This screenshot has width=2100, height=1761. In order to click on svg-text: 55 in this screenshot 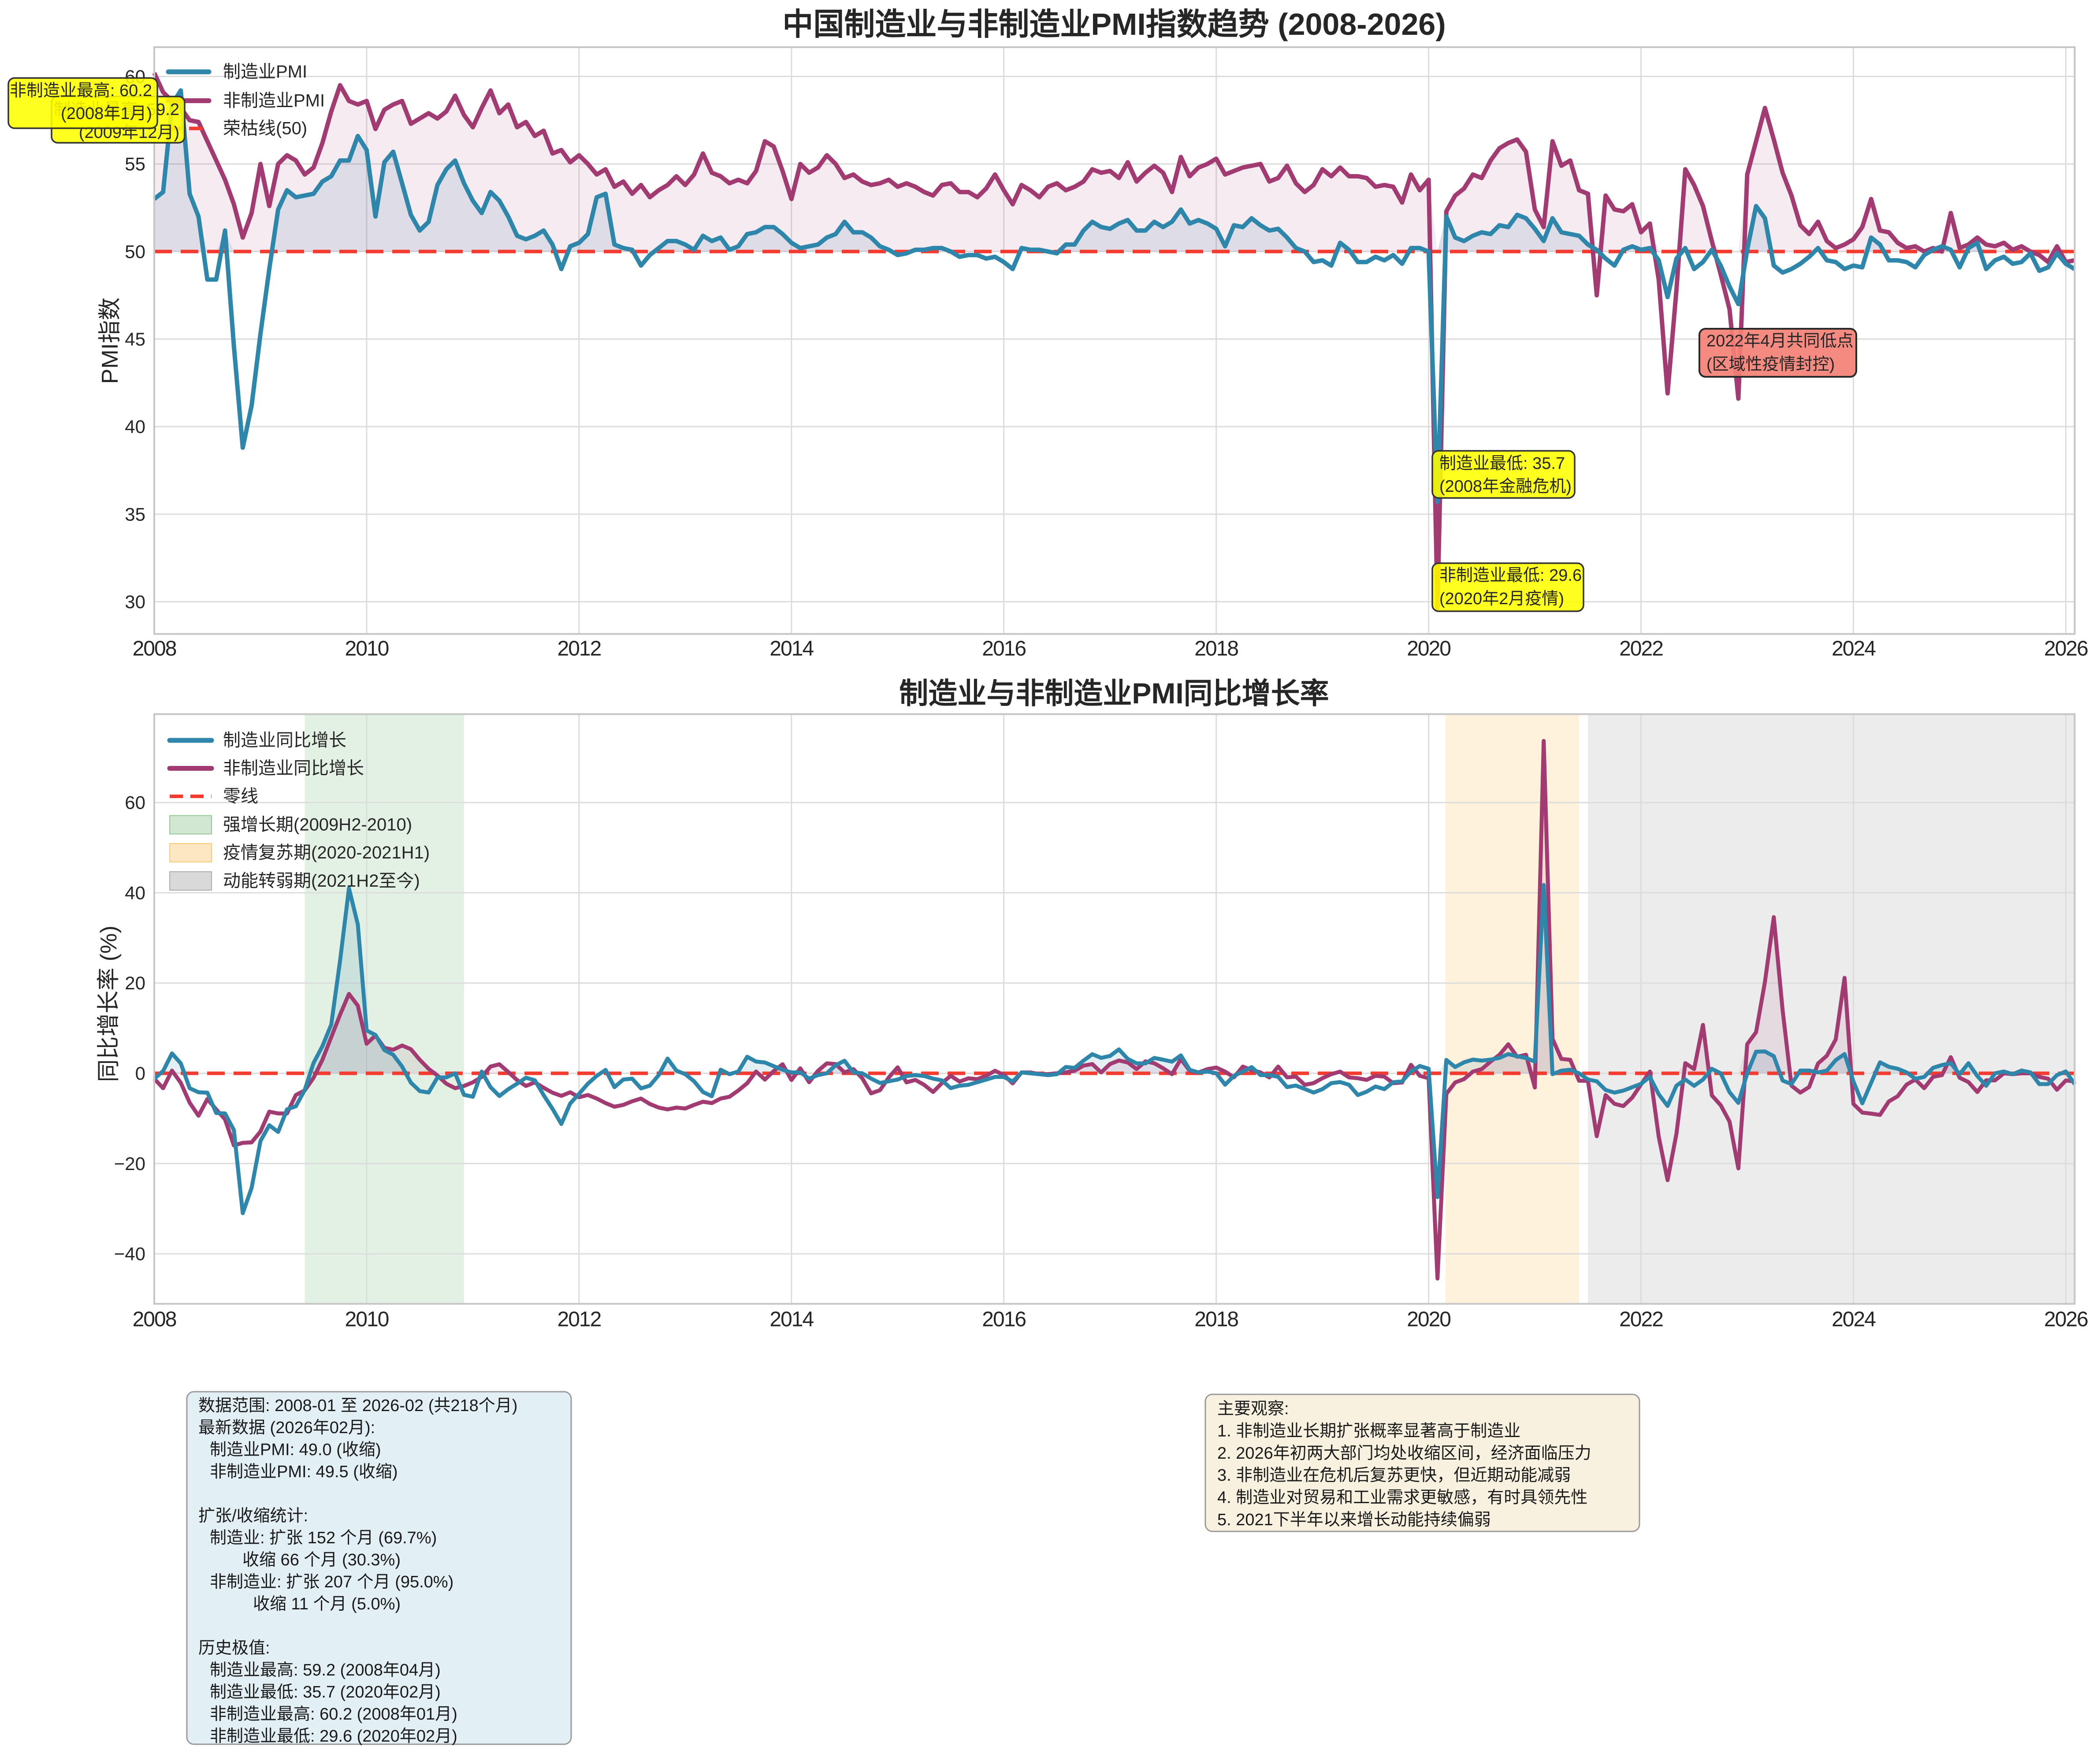, I will do `click(135, 164)`.